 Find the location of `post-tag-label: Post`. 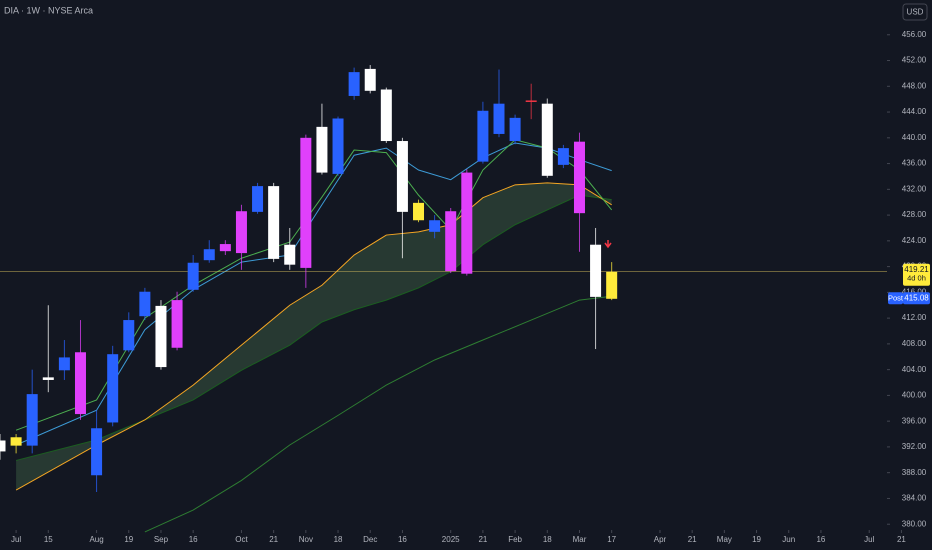

post-tag-label: Post is located at coordinates (896, 297).